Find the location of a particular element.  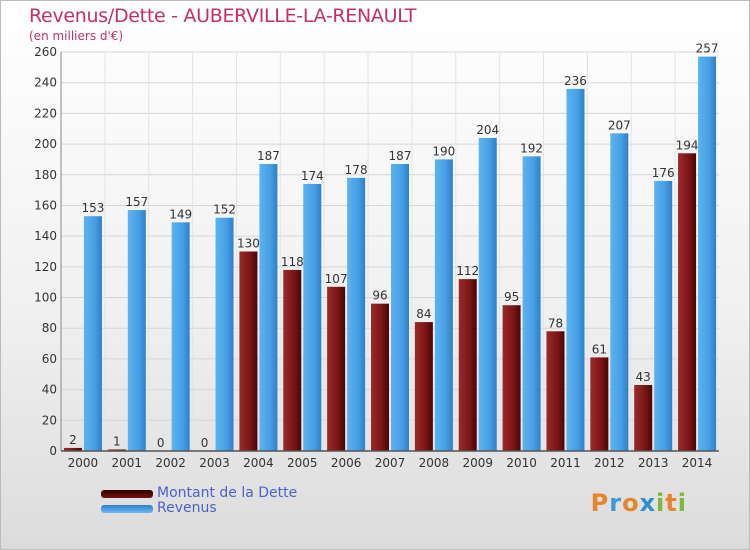

x-tick-label-2013: 2013 is located at coordinates (653, 463).